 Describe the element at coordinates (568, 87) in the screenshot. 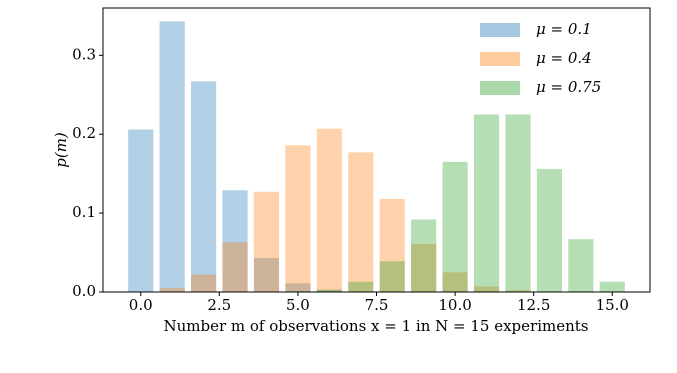

I see `legend-label: μ = 0.75` at that location.